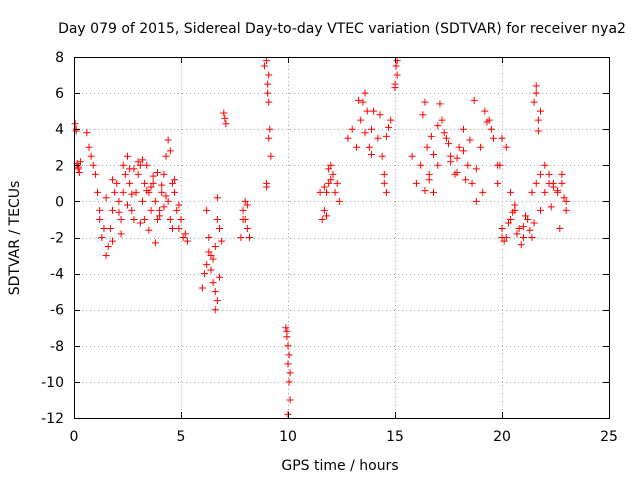 The image size is (640, 480). I want to click on y-tick-label: -2, so click(57, 239).